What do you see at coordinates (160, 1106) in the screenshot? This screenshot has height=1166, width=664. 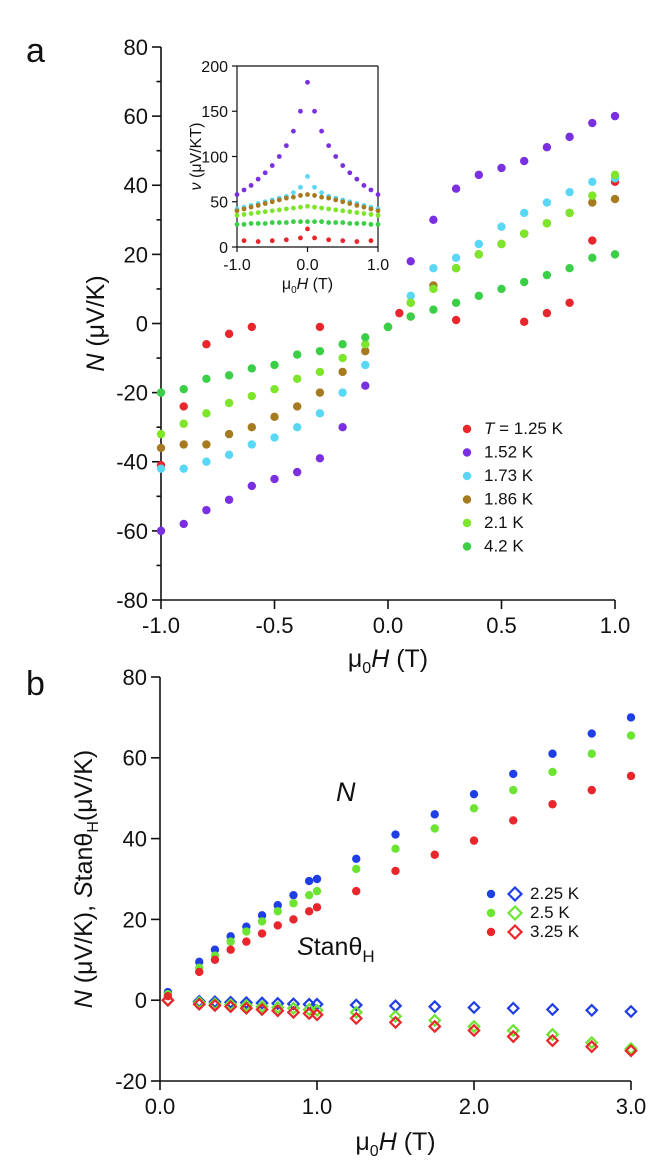 I see `x-tick-label: 0.0` at bounding box center [160, 1106].